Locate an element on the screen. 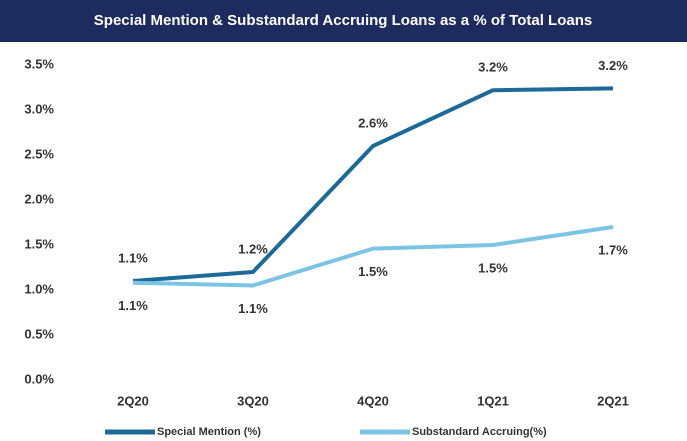 The image size is (687, 441). x-tick-label: 3Q20 is located at coordinates (253, 400).